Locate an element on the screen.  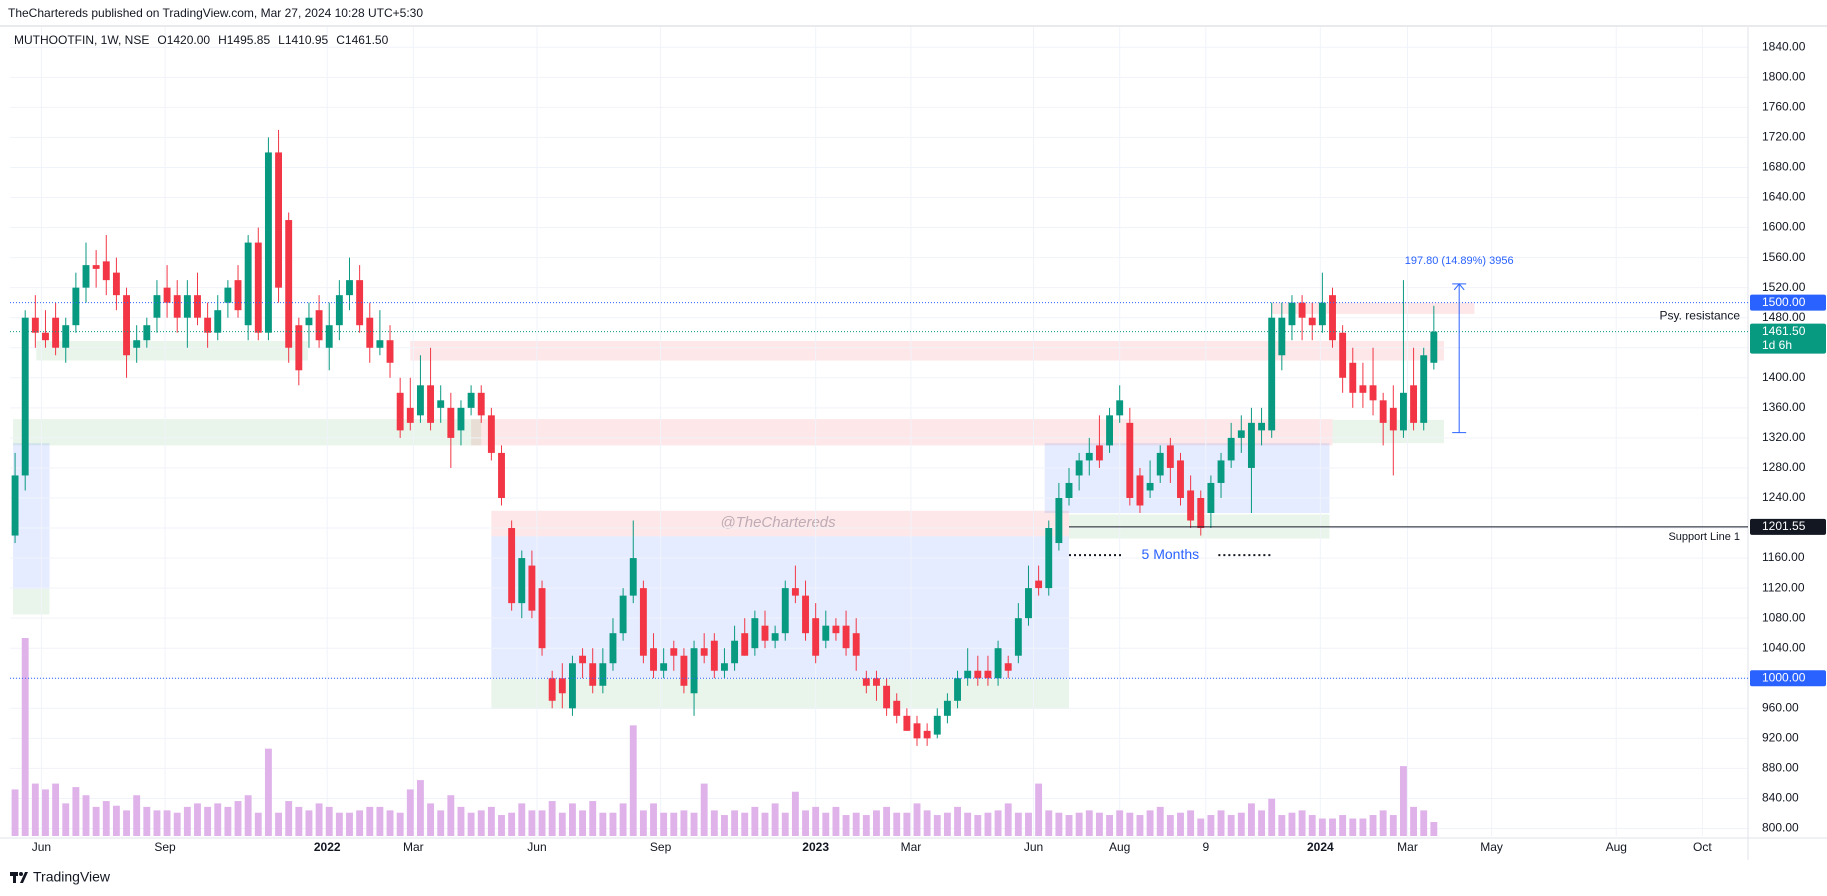
y-tick-label: 1320.00 is located at coordinates (1784, 437).